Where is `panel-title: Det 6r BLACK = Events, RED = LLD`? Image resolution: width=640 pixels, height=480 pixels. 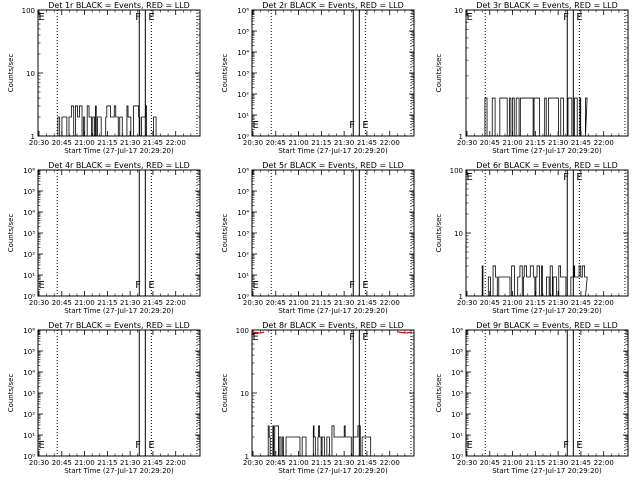 panel-title: Det 6r BLACK = Events, RED = LLD is located at coordinates (547, 165).